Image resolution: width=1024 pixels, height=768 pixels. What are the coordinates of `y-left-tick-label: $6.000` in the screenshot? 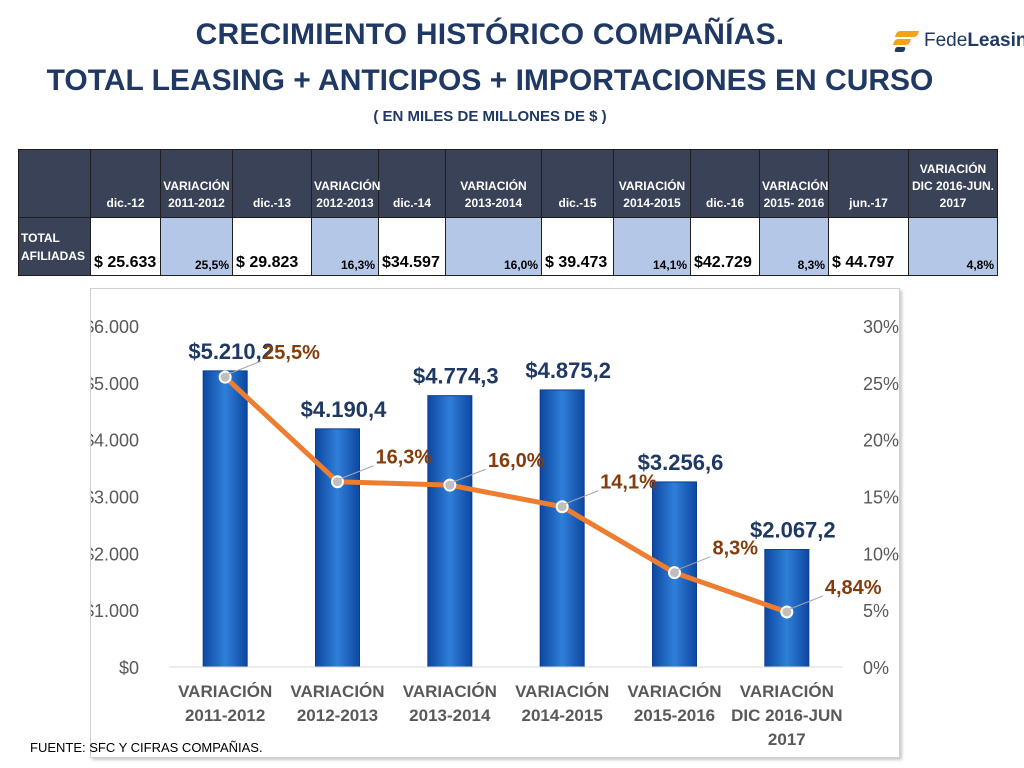 It's located at (115, 327).